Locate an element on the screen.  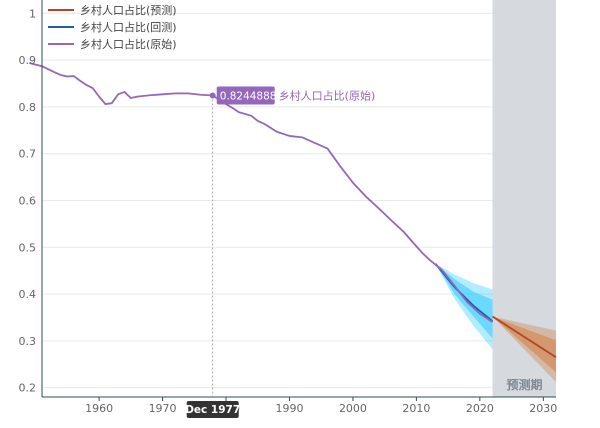
y-tick-label: 1 is located at coordinates (32, 13).